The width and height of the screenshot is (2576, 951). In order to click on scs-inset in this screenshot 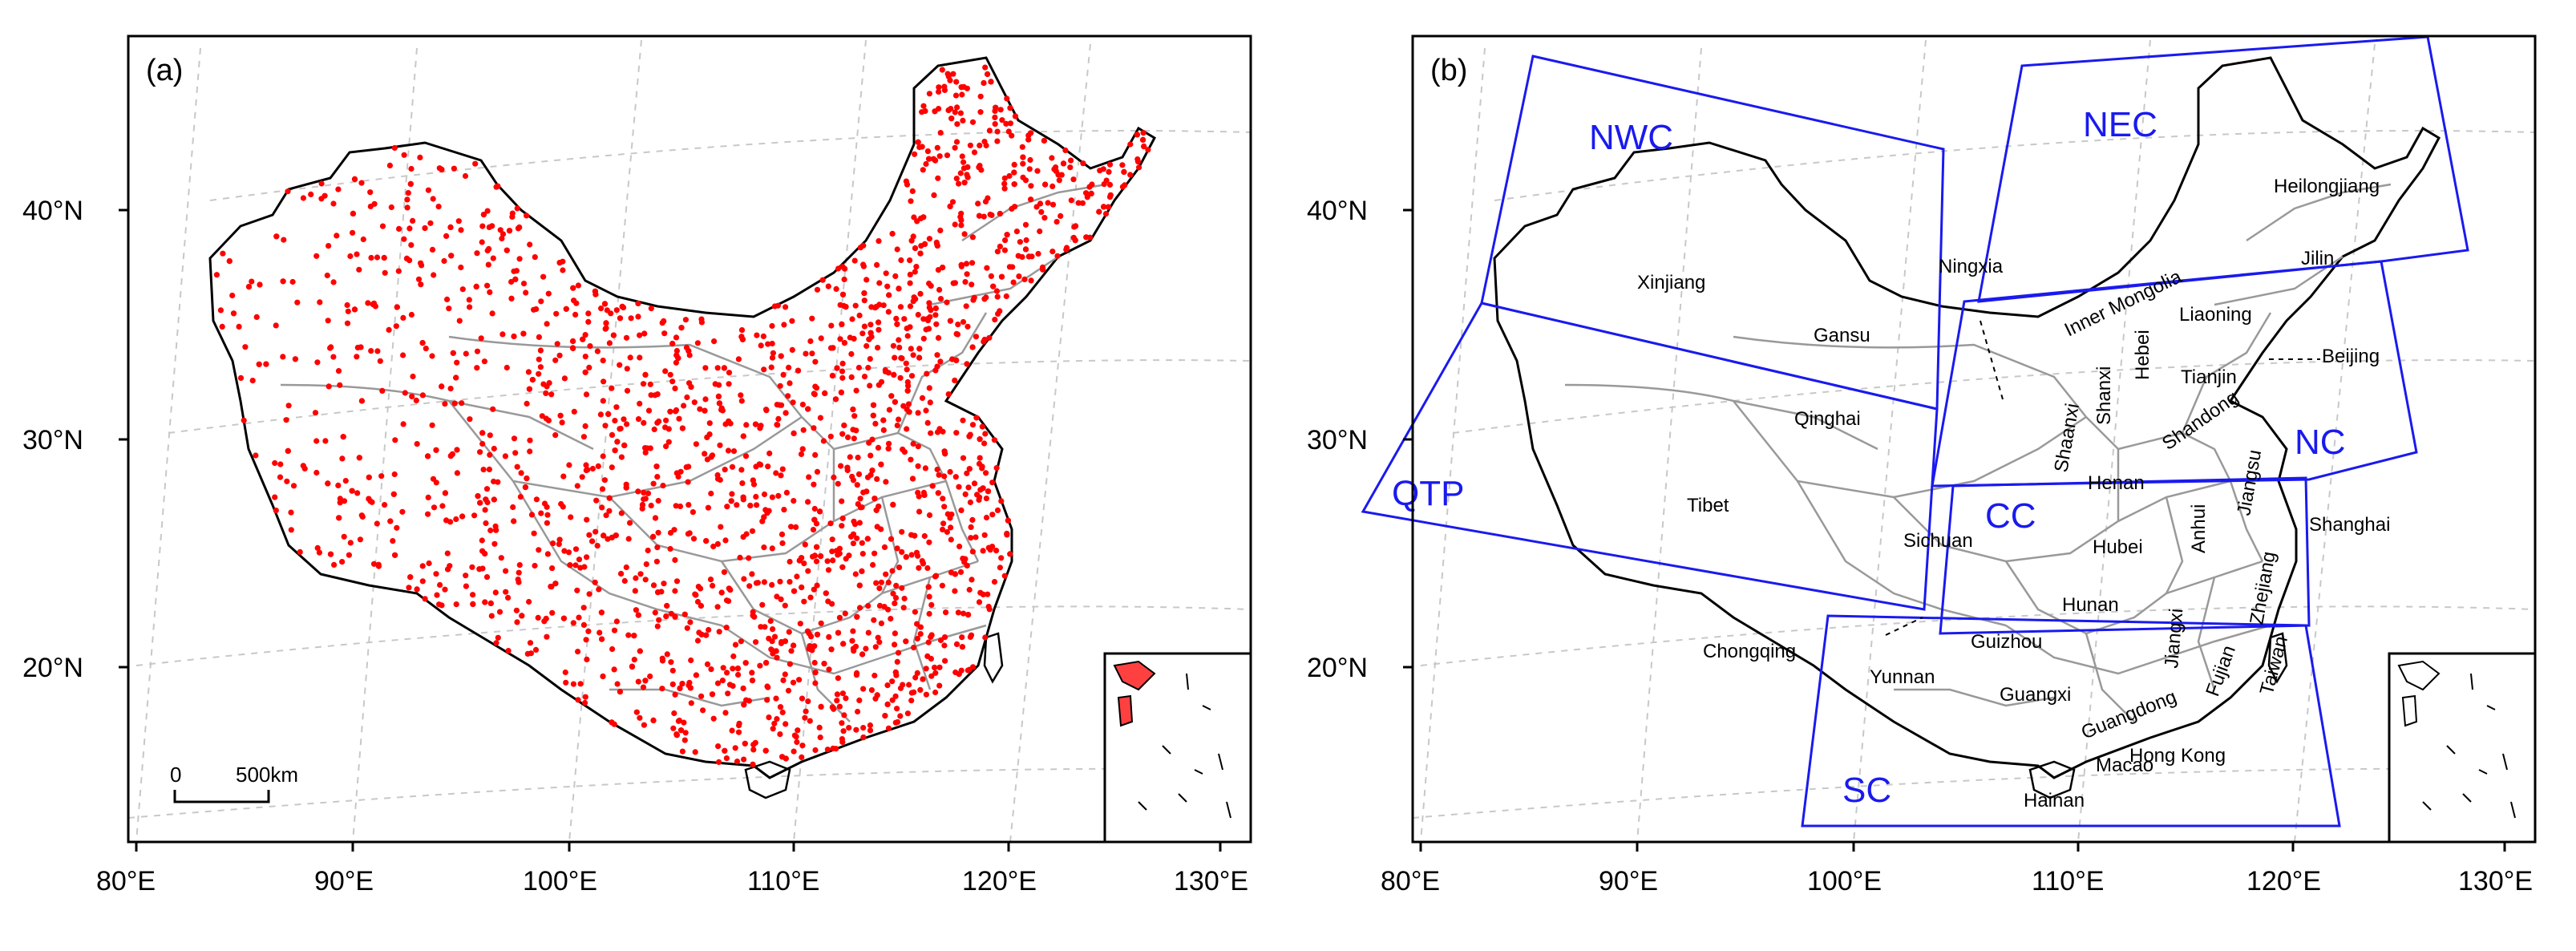, I will do `click(2462, 748)`.